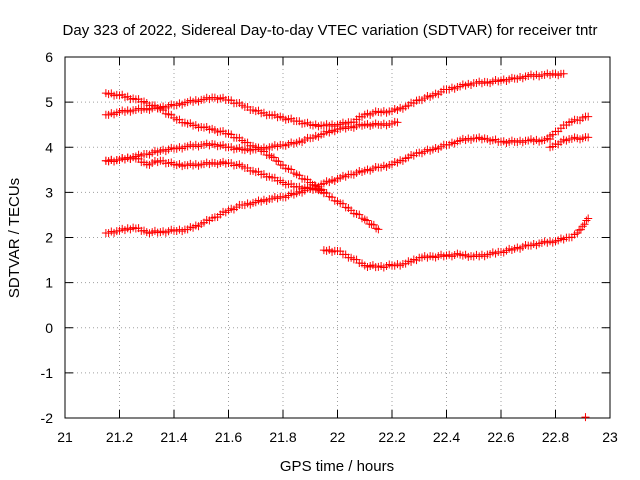 Image resolution: width=640 pixels, height=480 pixels. Describe the element at coordinates (446, 437) in the screenshot. I see `x-tick-label: 22.4` at that location.